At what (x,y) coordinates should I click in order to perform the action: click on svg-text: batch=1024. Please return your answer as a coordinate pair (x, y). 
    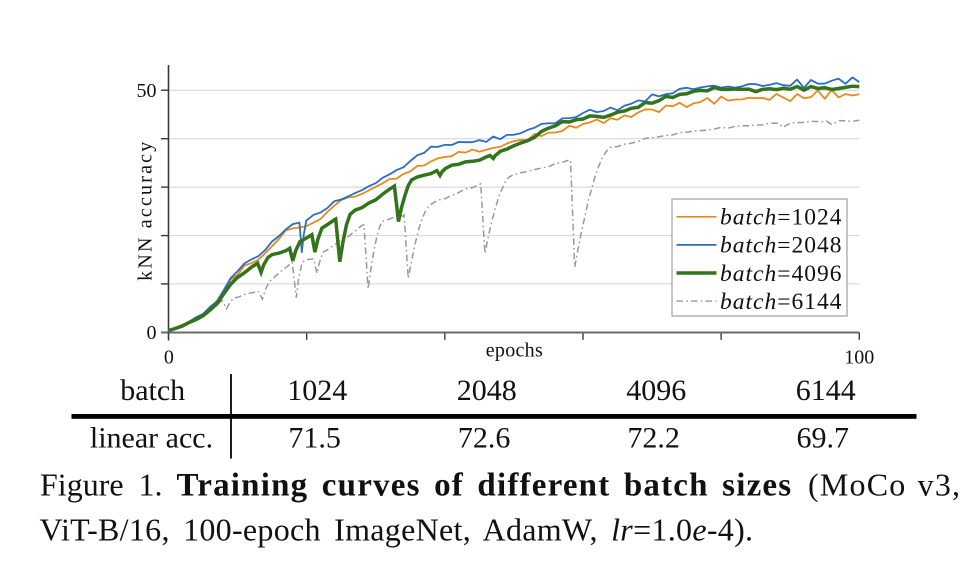
    Looking at the image, I should click on (781, 218).